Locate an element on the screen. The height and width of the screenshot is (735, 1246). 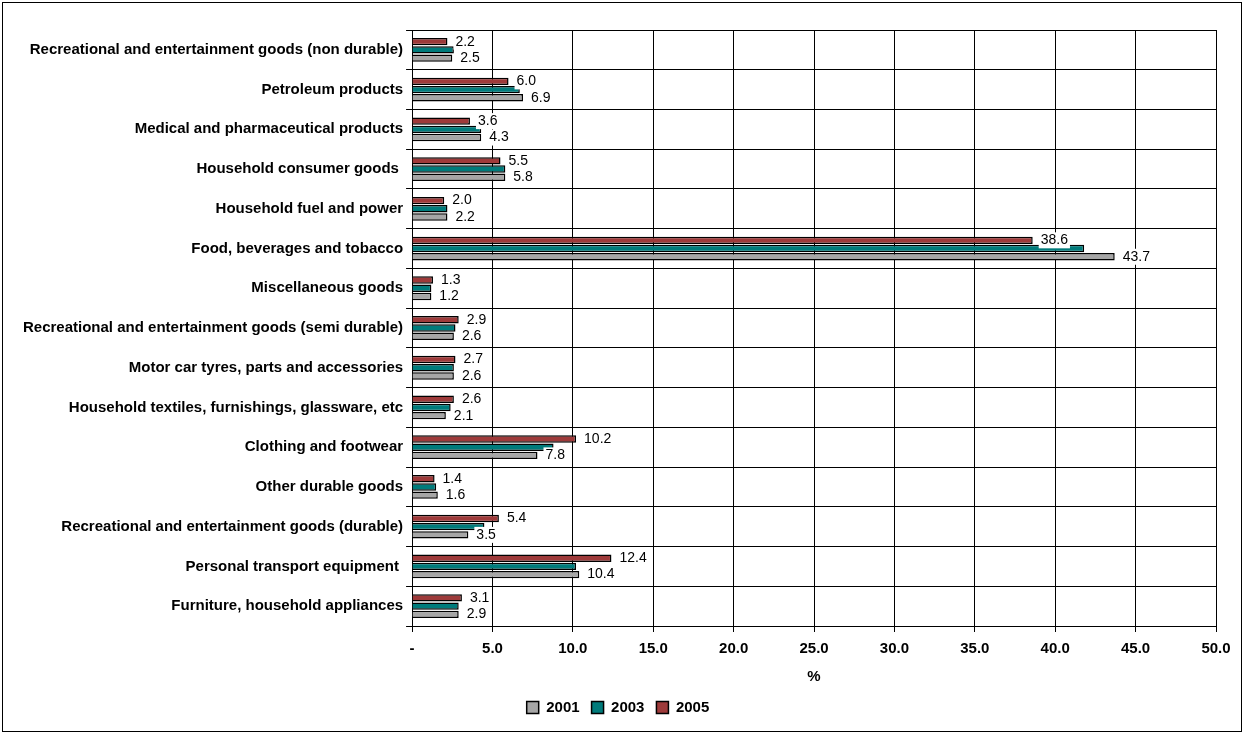
y-tick-label: Miscellaneous goods is located at coordinates (327, 287).